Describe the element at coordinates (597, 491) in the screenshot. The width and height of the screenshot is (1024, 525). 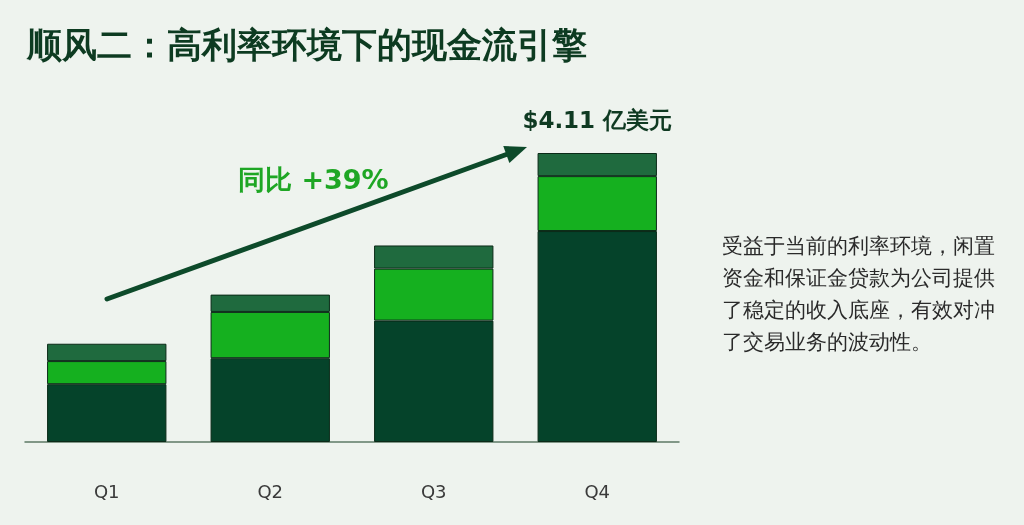
I see `x-tick-label: Q4` at that location.